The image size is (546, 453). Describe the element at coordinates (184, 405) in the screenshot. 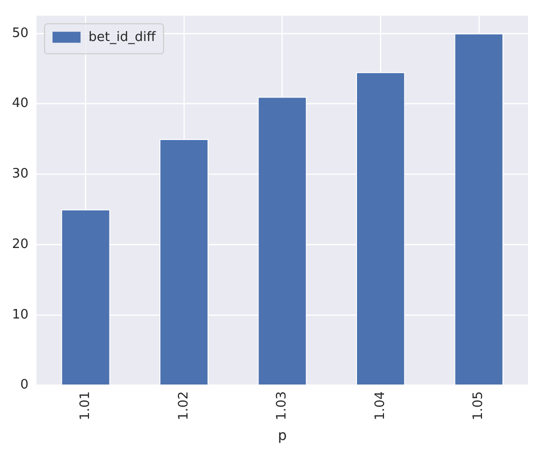

I see `x-tick-label: 1.02` at that location.